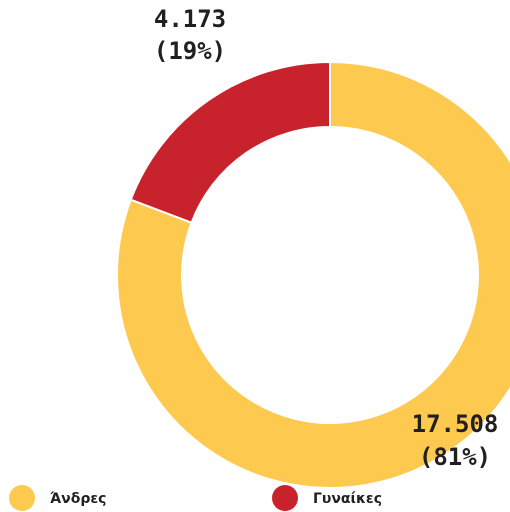  Describe the element at coordinates (455, 424) in the screenshot. I see `value-label: 17.508` at that location.